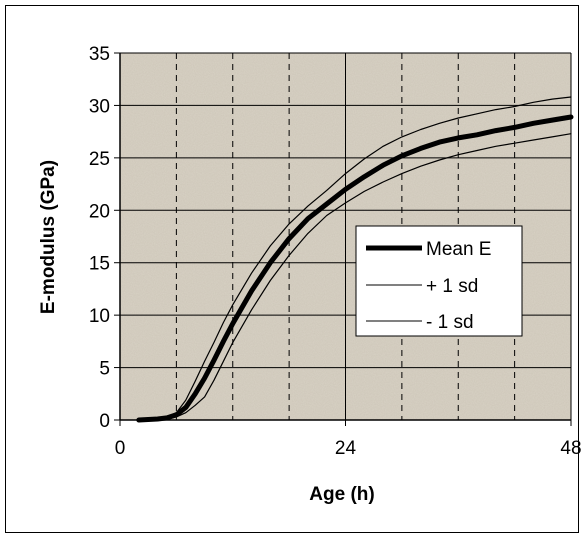 The width and height of the screenshot is (586, 540). Describe the element at coordinates (458, 249) in the screenshot. I see `legend-label-mean: Mean E` at that location.